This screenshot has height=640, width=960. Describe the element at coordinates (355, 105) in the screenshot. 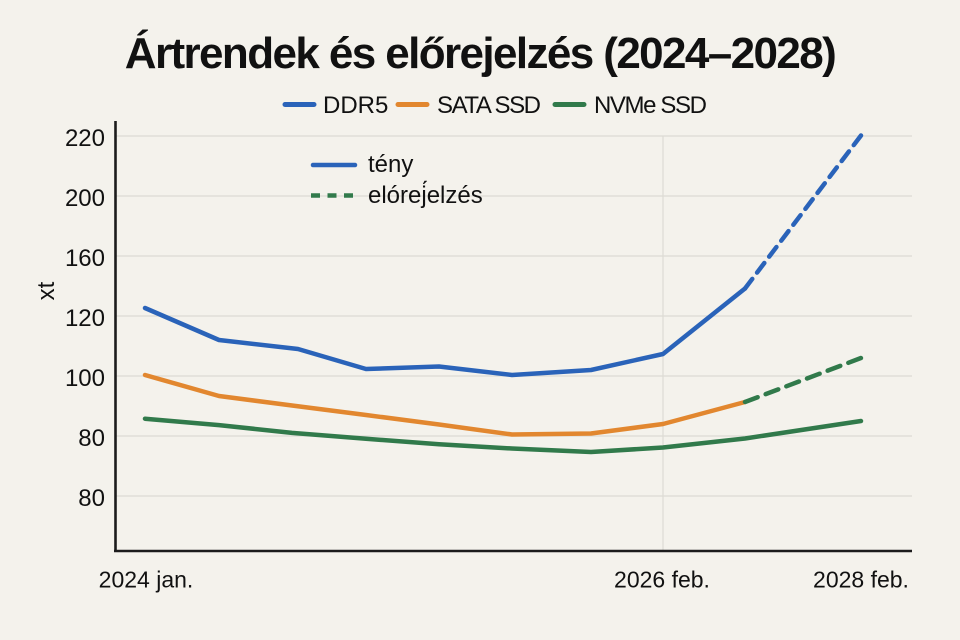

I see `svg-text: DDR5` at that location.